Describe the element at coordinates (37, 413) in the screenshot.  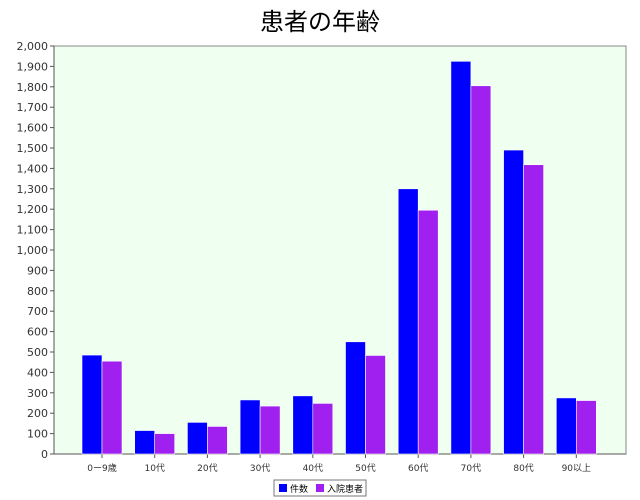
I see `y-tick-label: 200` at that location.